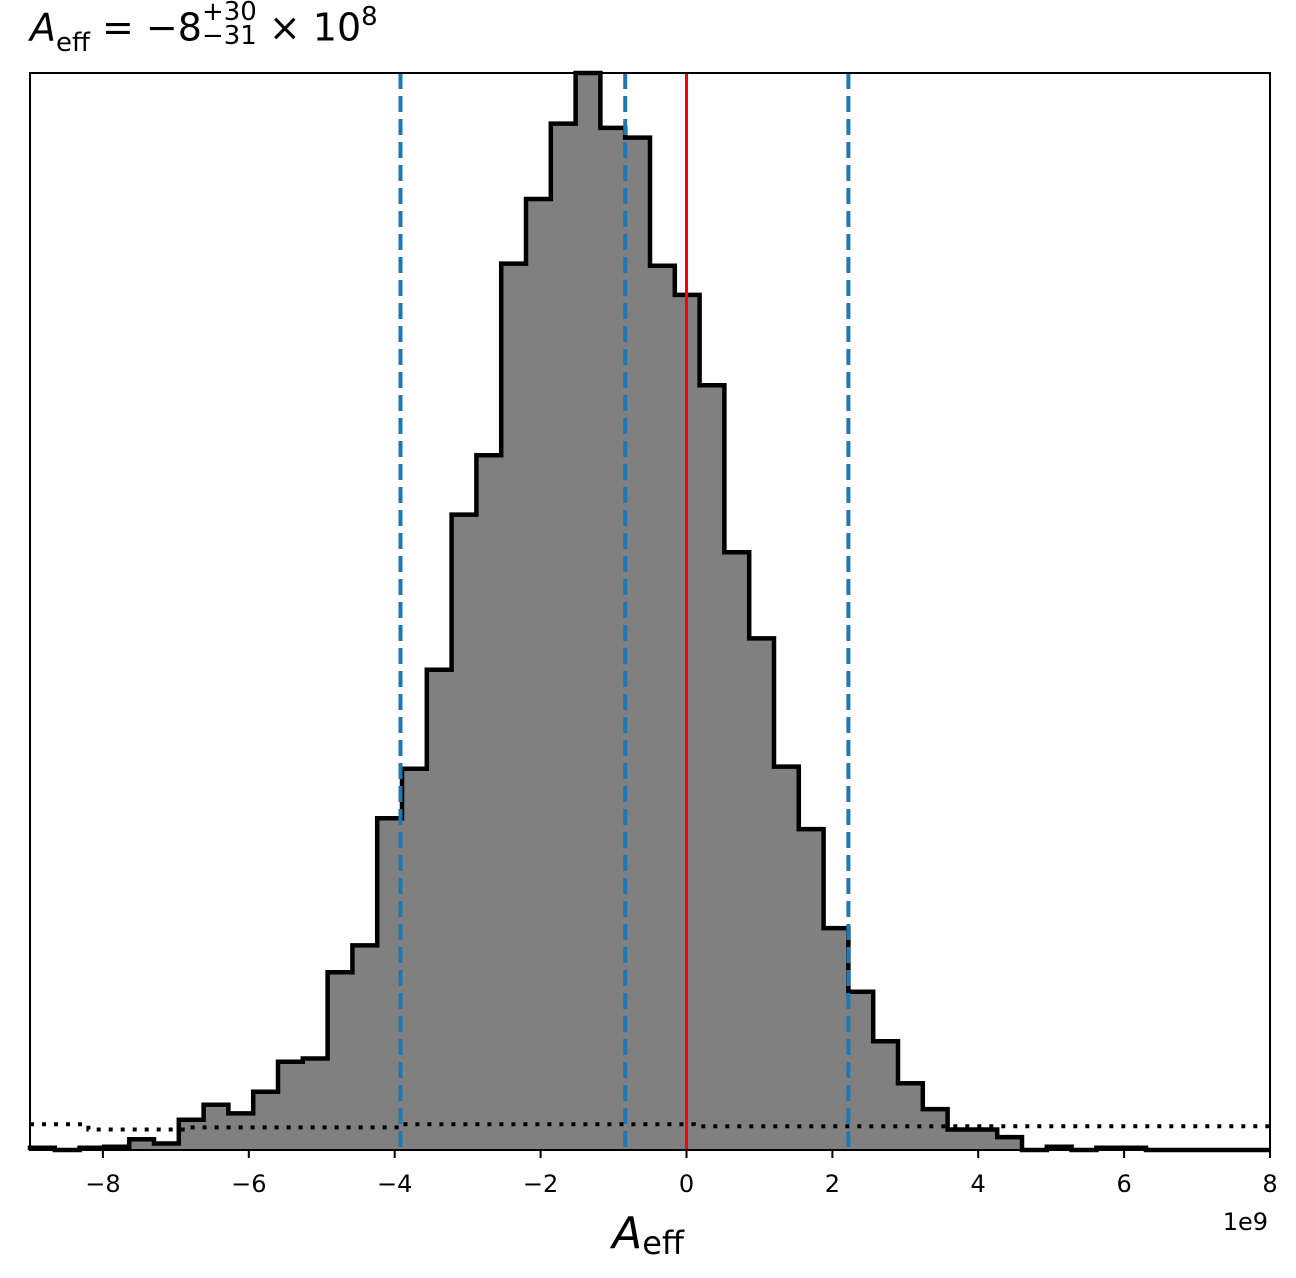  Describe the element at coordinates (1245, 1222) in the screenshot. I see `x-offset-label: 1e9` at that location.